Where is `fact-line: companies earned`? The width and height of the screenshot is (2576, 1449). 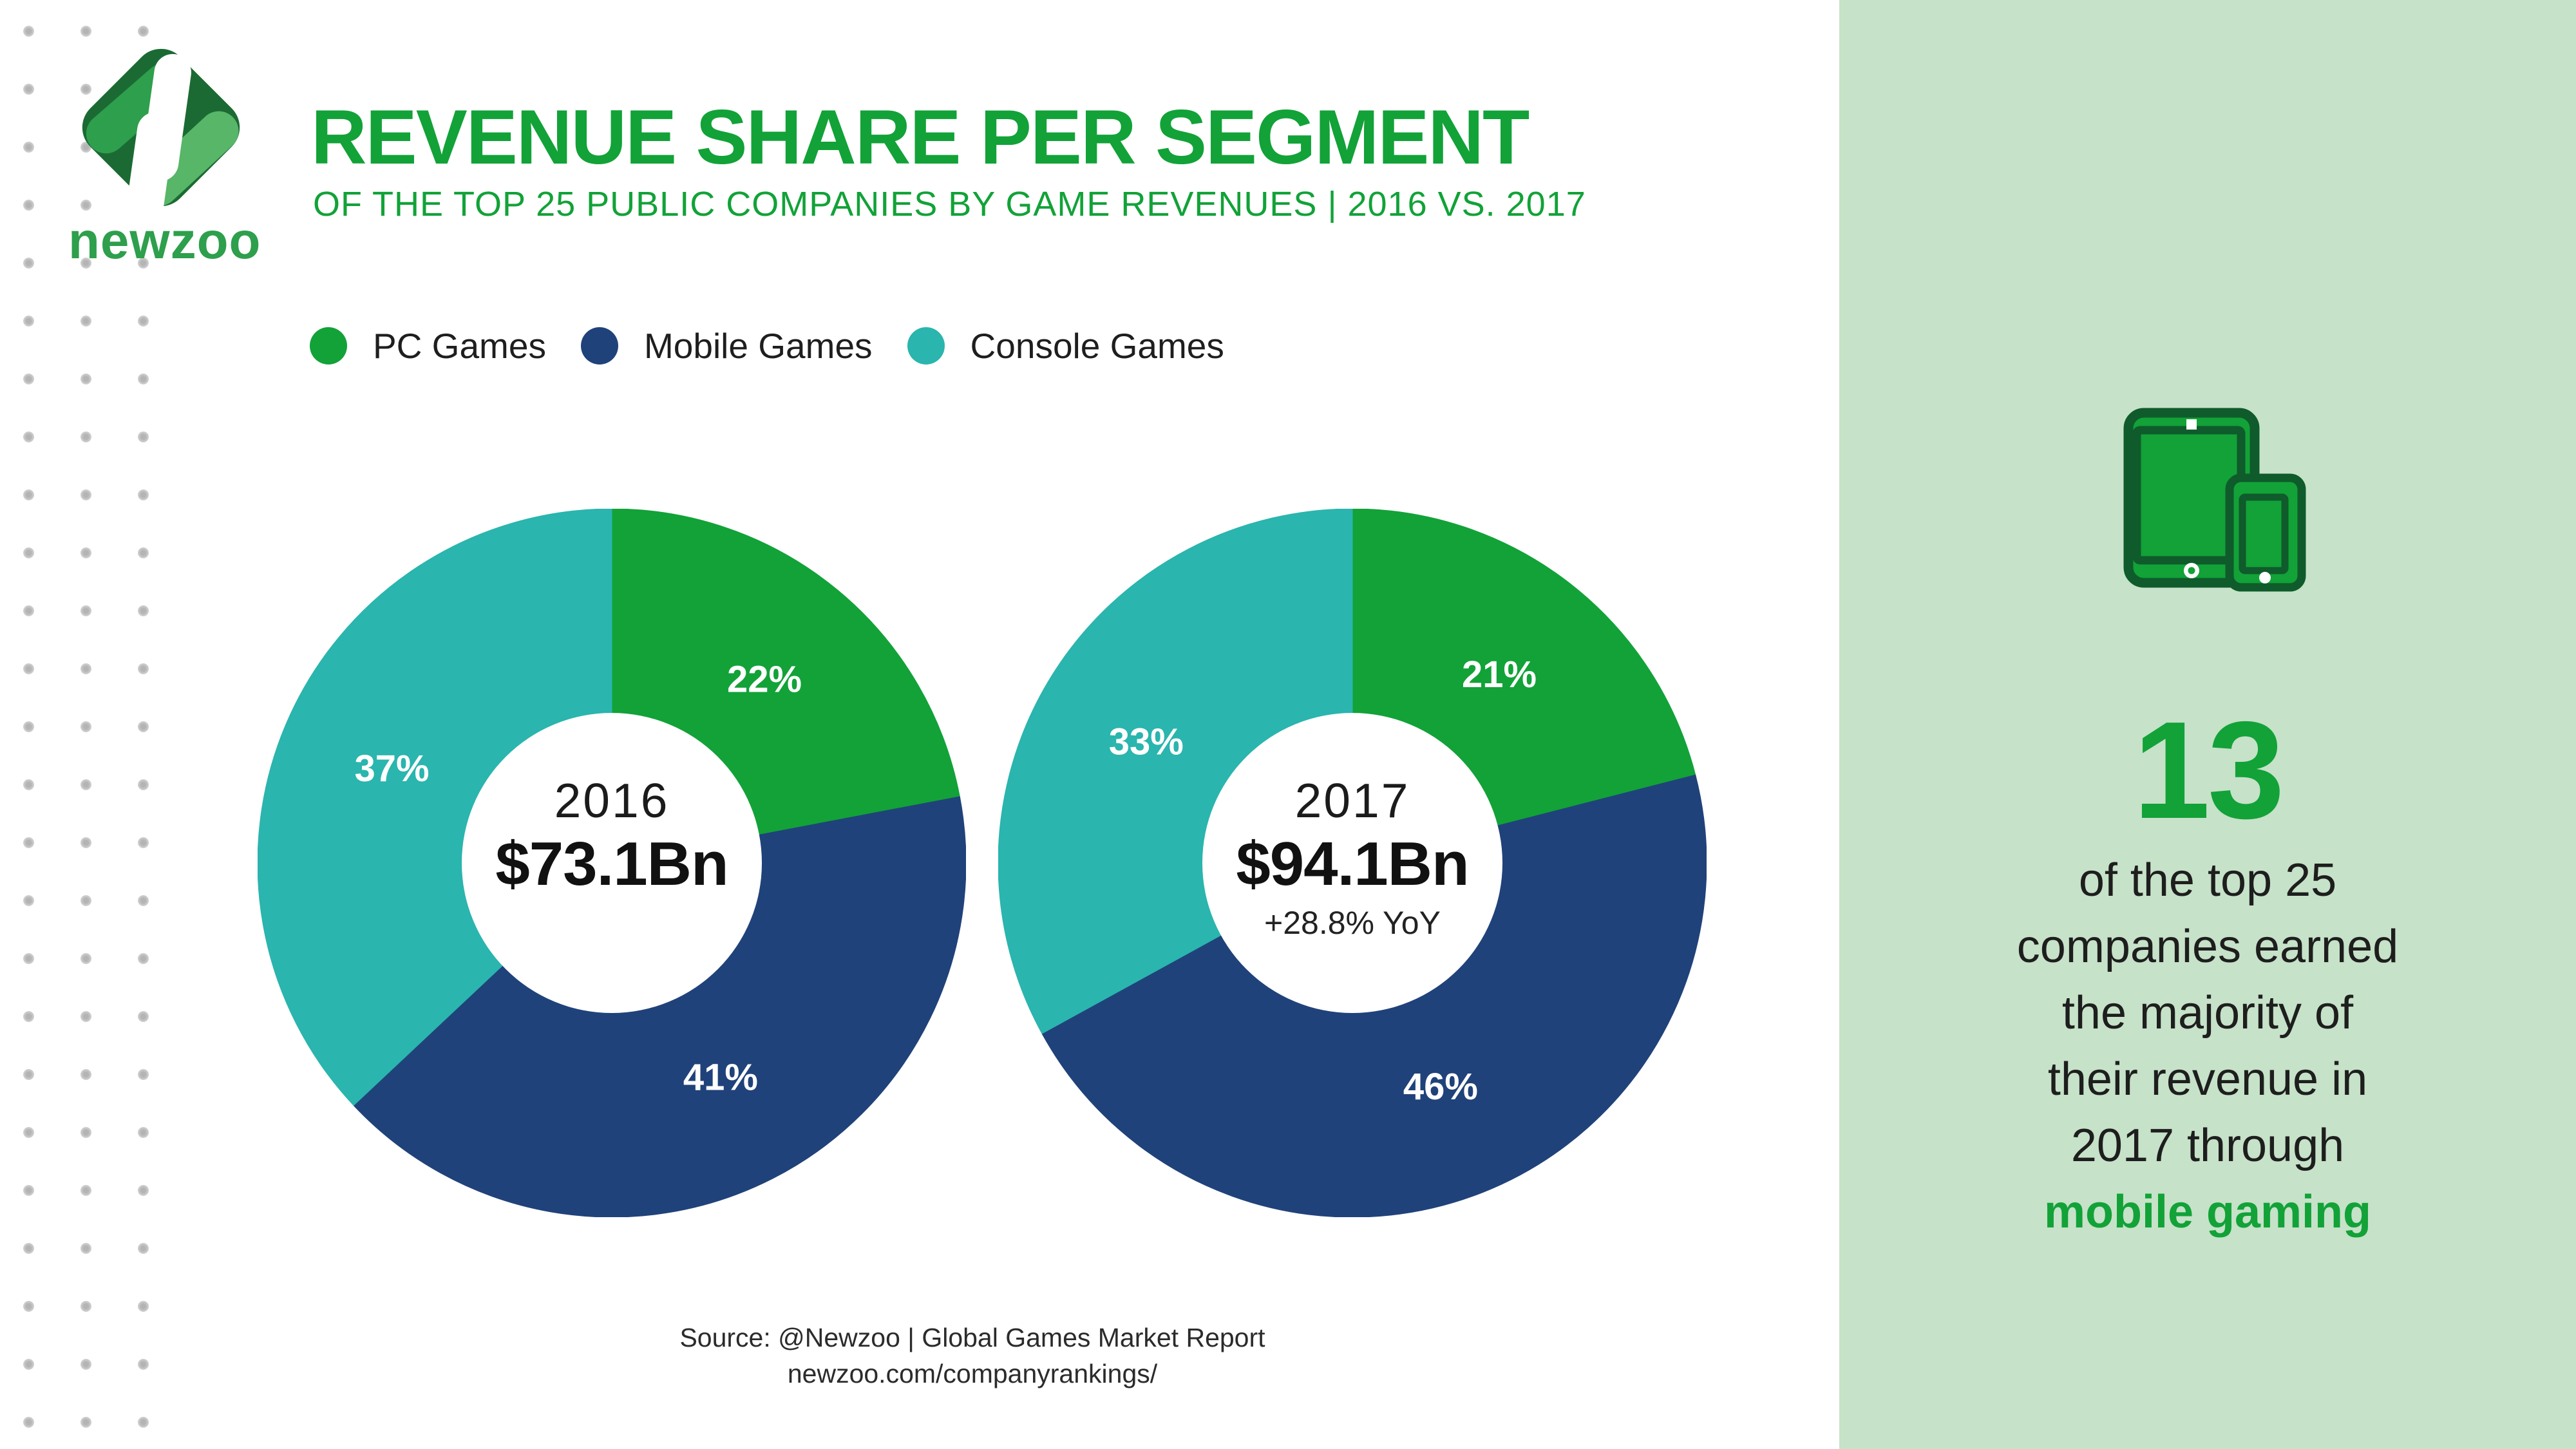 fact-line: companies earned is located at coordinates (2207, 946).